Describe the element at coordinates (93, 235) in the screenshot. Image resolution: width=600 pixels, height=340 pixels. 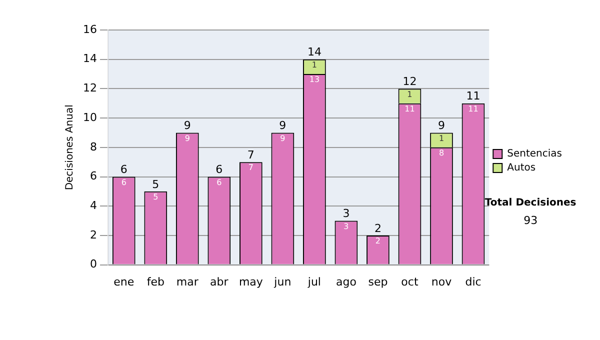
I see `y-tick-label: 2` at that location.